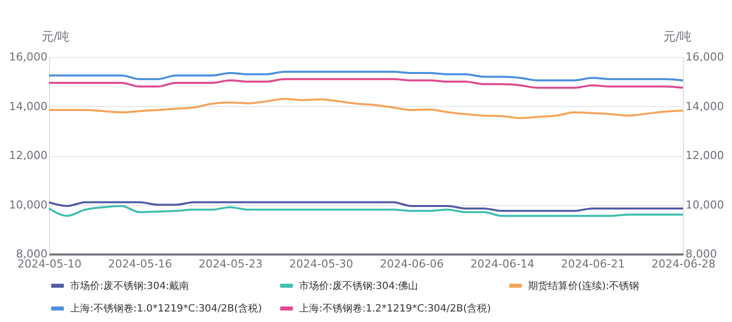  What do you see at coordinates (28, 205) in the screenshot?
I see `y-tick-label: 10,000` at bounding box center [28, 205].